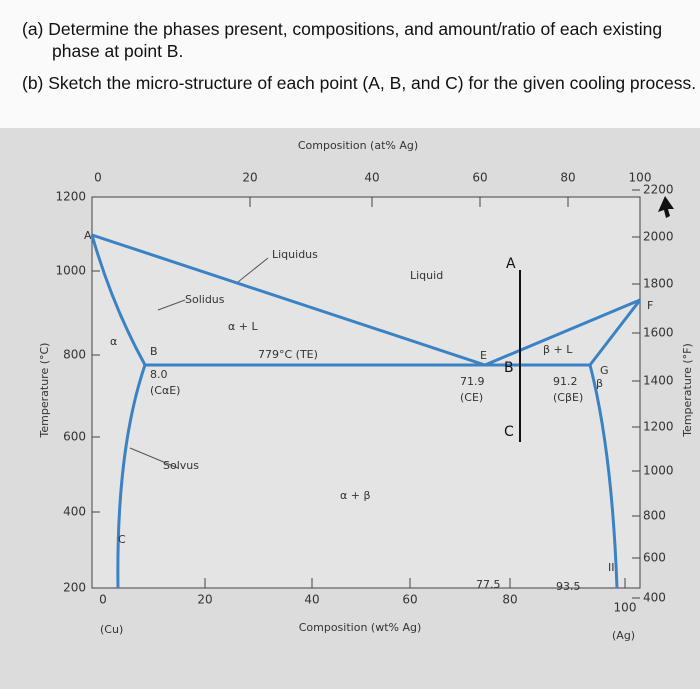  I want to click on solvus-alpha, so click(131, 476).